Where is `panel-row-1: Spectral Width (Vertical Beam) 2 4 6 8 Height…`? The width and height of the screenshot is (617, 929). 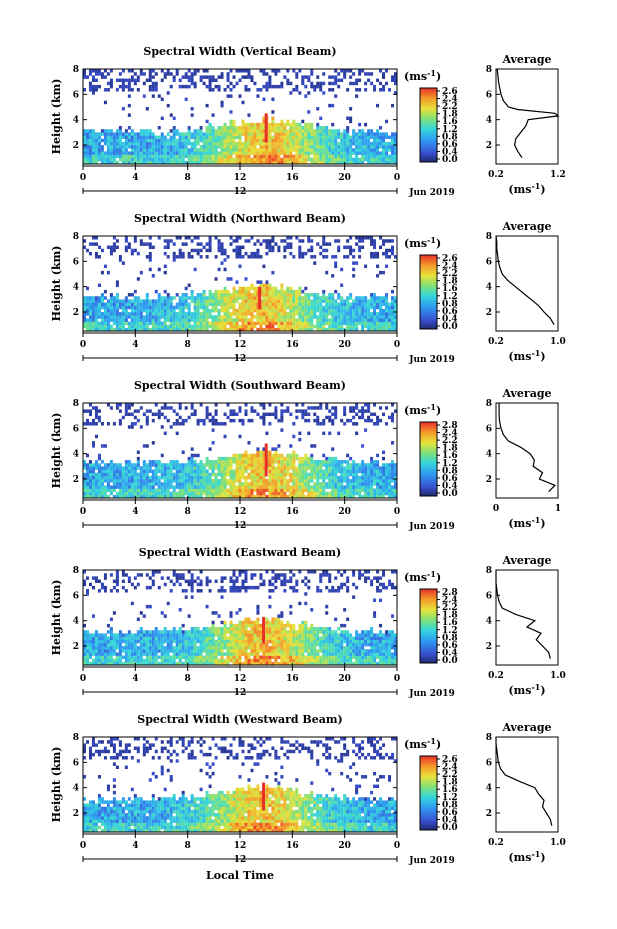 panel-row-1: Spectral Width (Vertical Beam) 2 4 6 8 Height… is located at coordinates (308, 121).